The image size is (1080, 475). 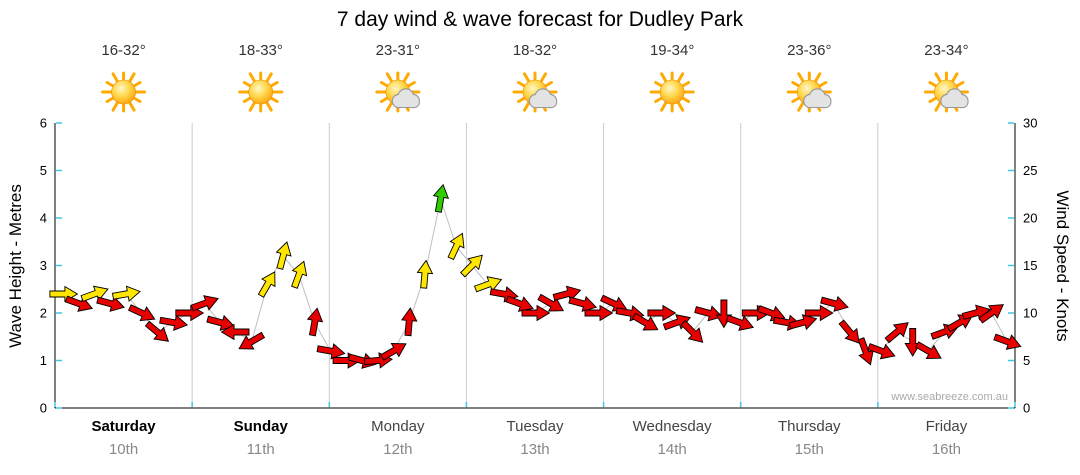 What do you see at coordinates (43, 265) in the screenshot?
I see `wave-axis-tick-label: 3` at bounding box center [43, 265].